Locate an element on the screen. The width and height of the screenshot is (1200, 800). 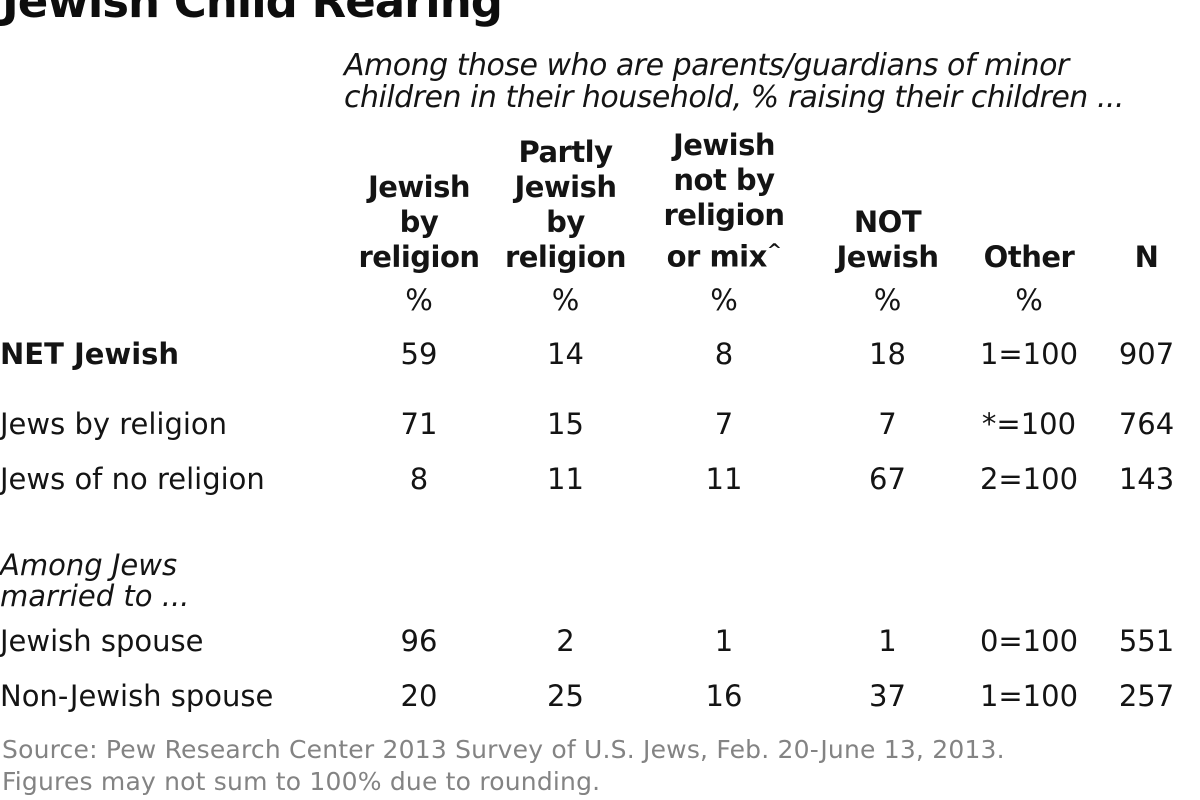
cell-value: 16 is located at coordinates (724, 695).